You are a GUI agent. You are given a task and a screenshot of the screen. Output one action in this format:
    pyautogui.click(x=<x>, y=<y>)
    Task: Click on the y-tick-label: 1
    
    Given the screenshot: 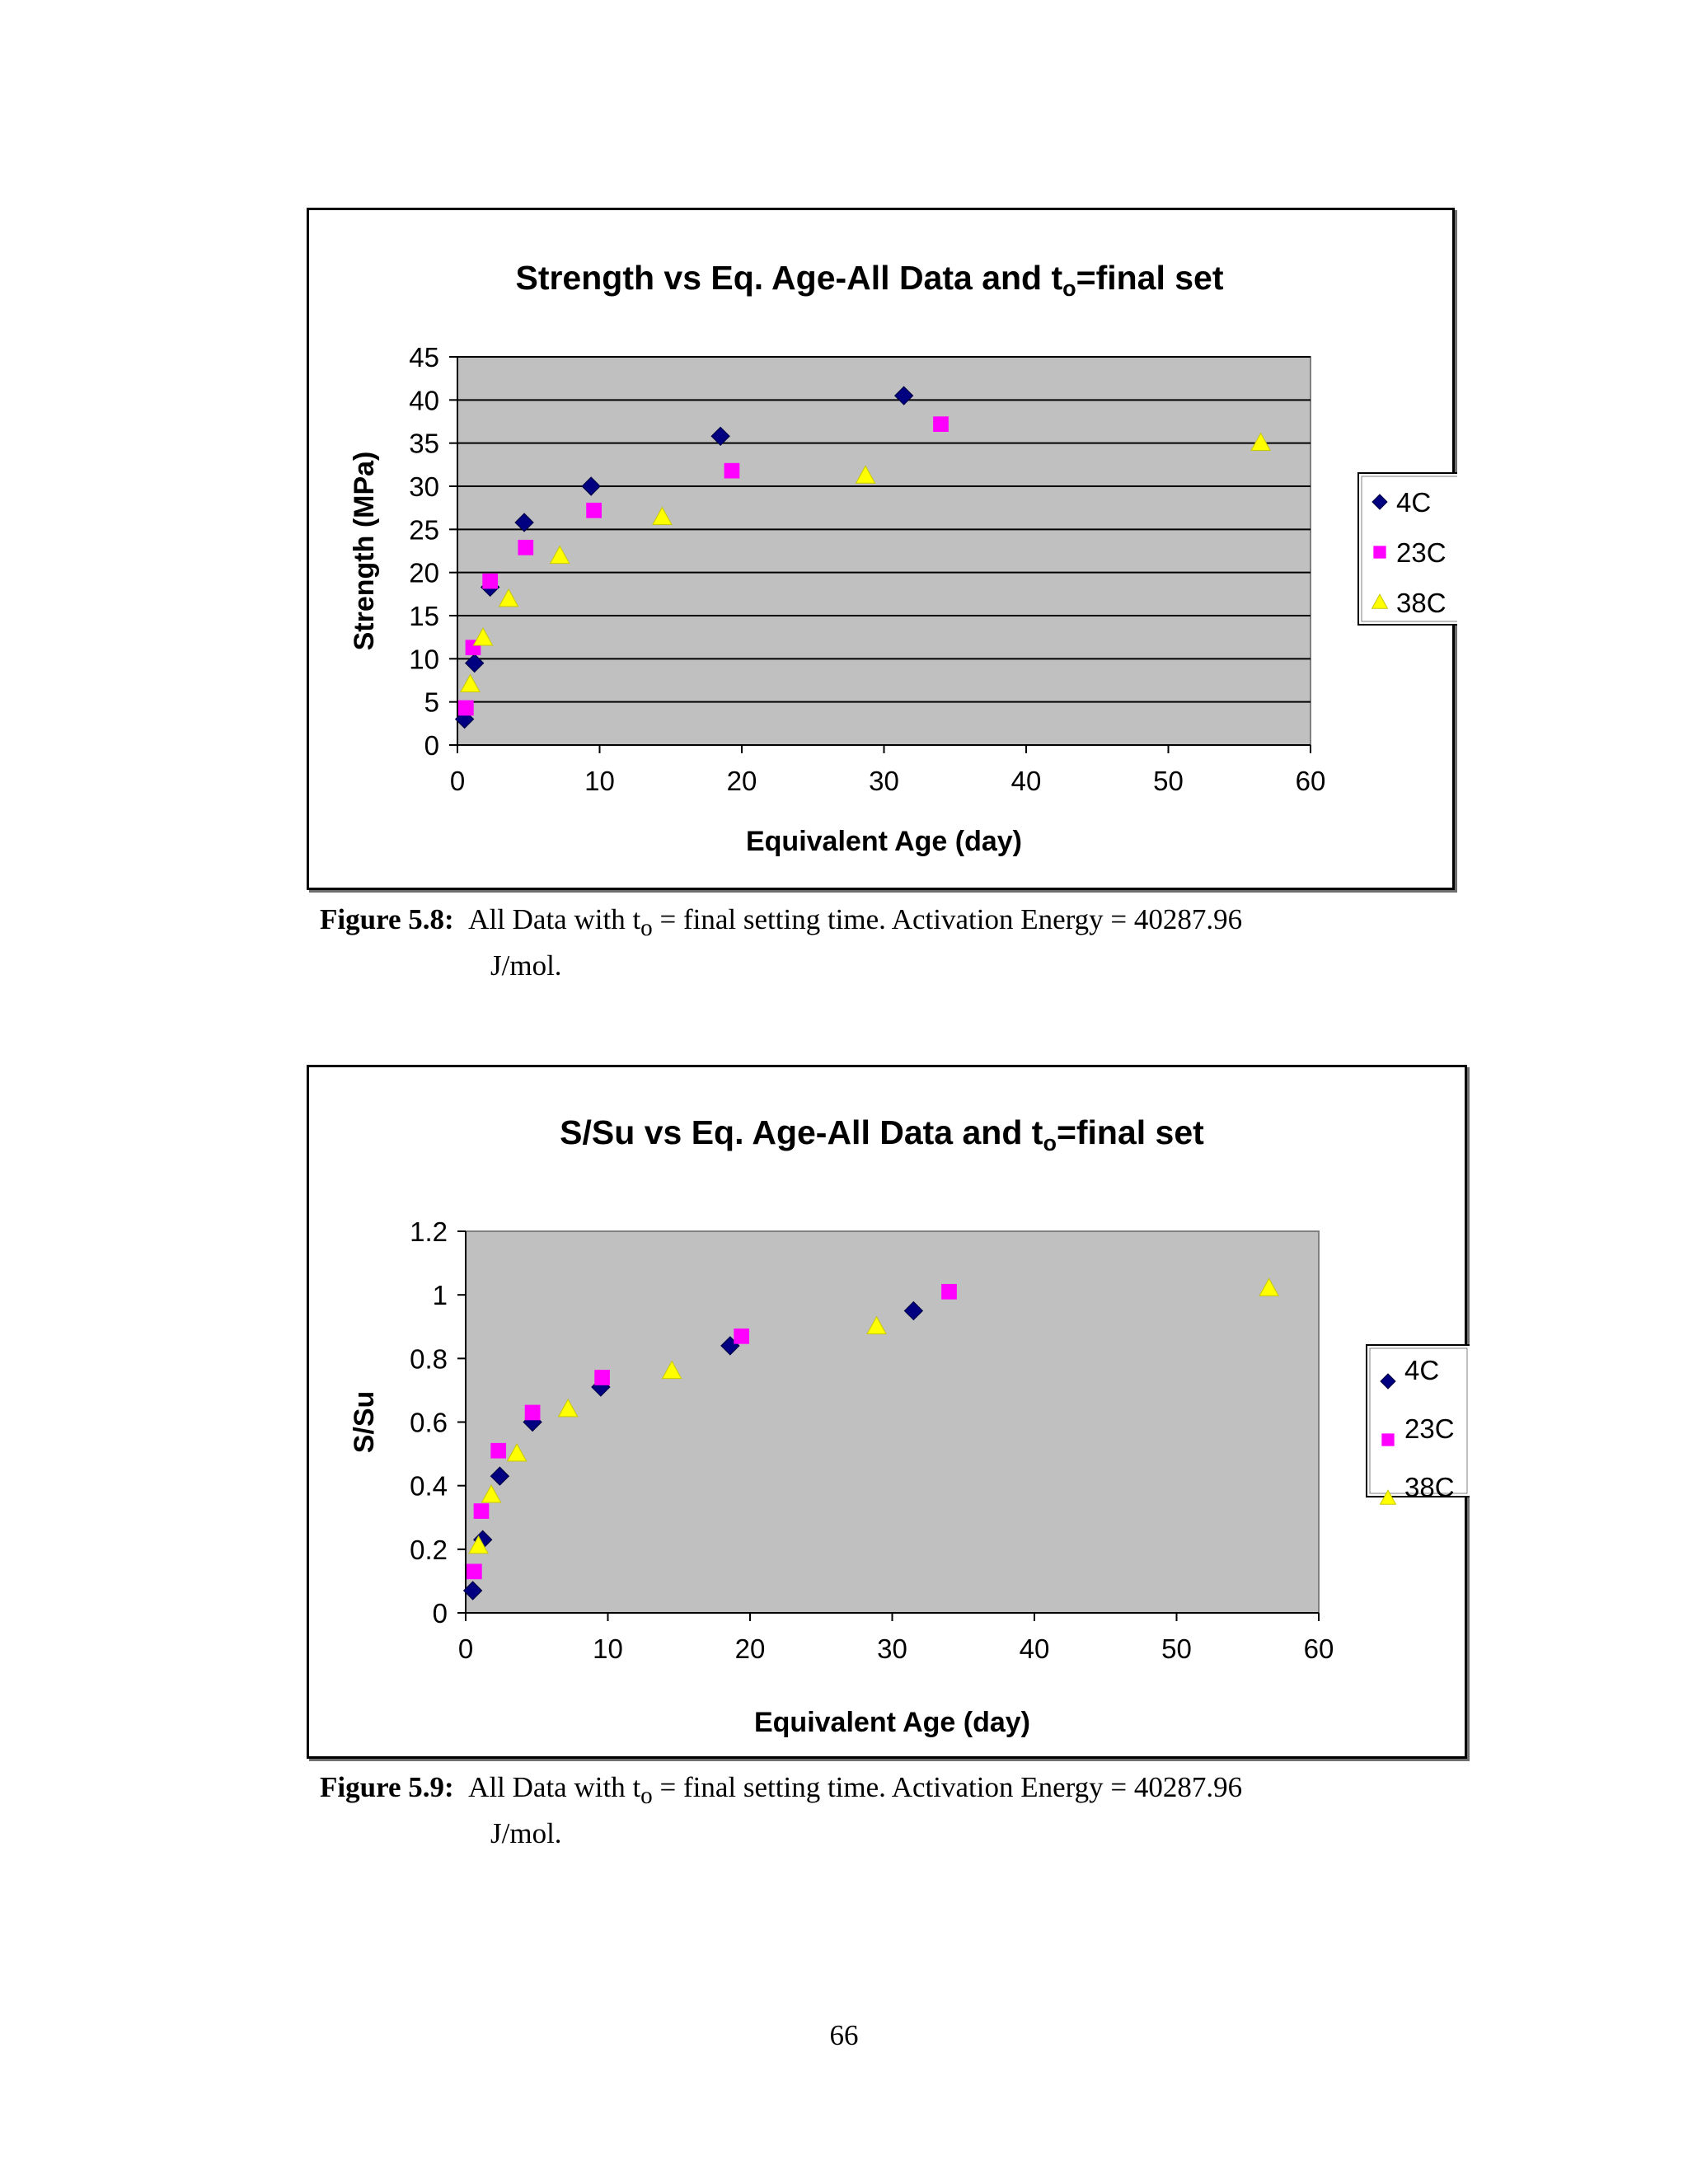 What is the action you would take?
    pyautogui.click(x=441, y=1295)
    